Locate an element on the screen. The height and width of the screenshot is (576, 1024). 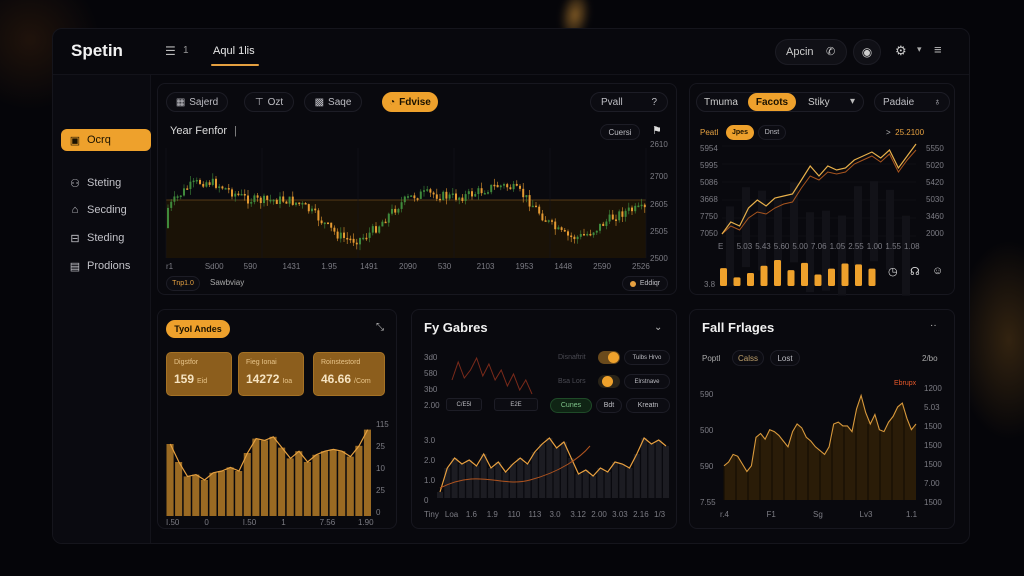
axis-tick: 7.55 is located at coordinates (708, 502).